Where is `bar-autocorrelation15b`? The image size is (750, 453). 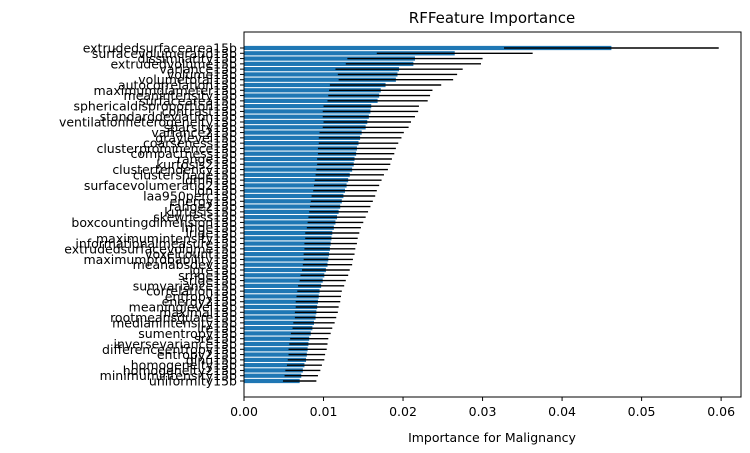
bar-autocorrelation15b is located at coordinates (315, 85).